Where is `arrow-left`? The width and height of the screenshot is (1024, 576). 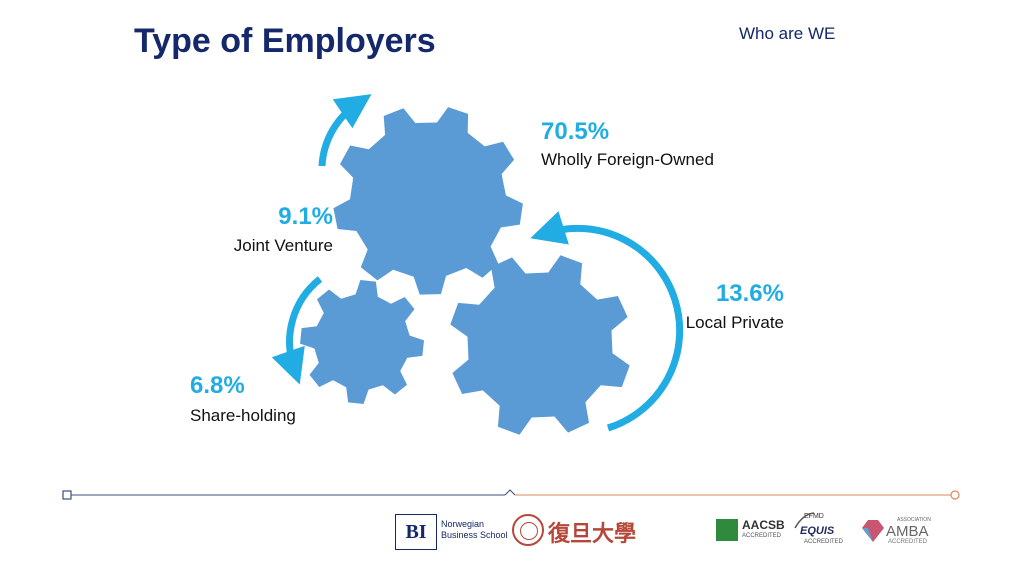
arrow-left is located at coordinates (297, 330).